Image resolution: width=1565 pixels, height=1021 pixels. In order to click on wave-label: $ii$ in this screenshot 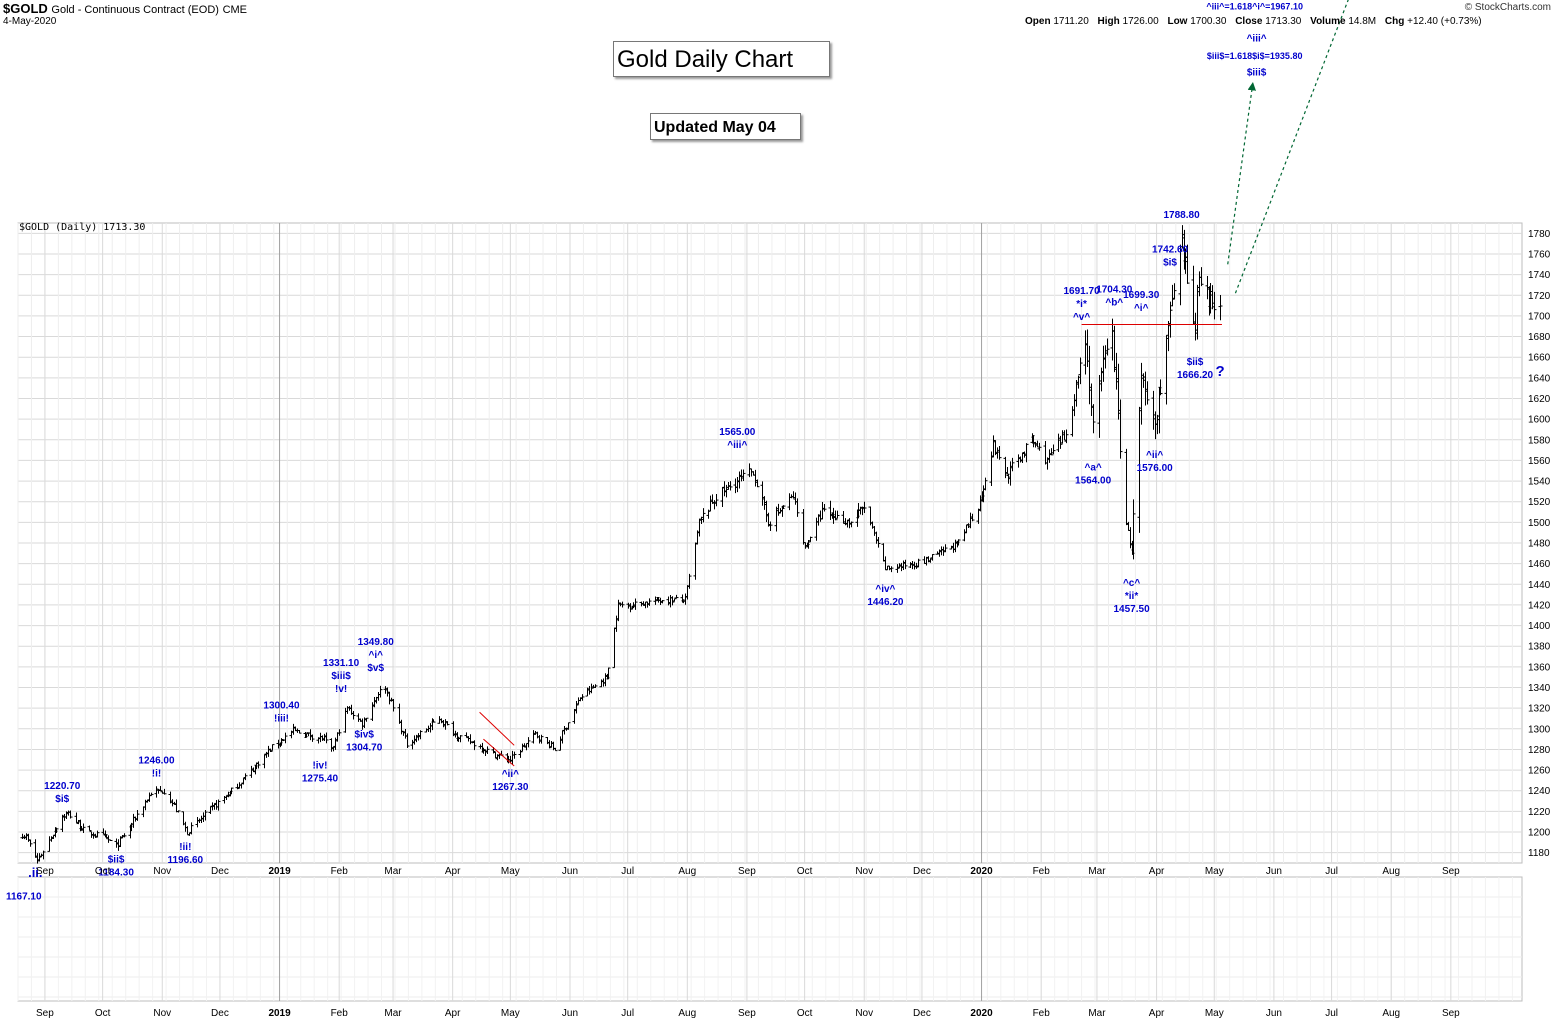, I will do `click(1195, 362)`.